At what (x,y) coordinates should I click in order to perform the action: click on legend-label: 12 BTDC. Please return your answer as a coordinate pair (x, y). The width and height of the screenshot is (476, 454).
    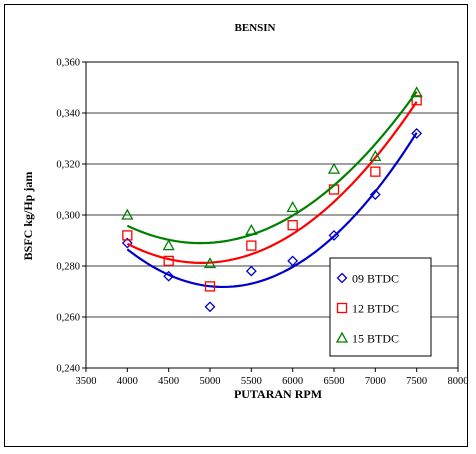
    Looking at the image, I should click on (375, 309).